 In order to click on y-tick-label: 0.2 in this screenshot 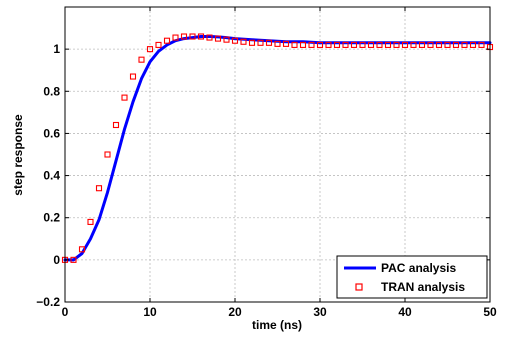, I will do `click(51, 218)`.